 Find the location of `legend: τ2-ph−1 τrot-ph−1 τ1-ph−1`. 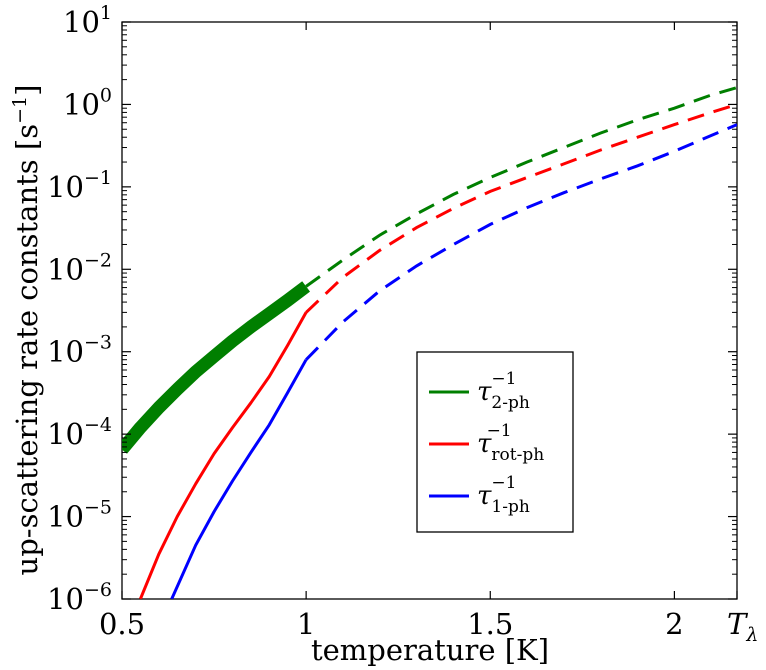

legend: τ2-ph−1 τrot-ph−1 τ1-ph−1 is located at coordinates (495, 442).